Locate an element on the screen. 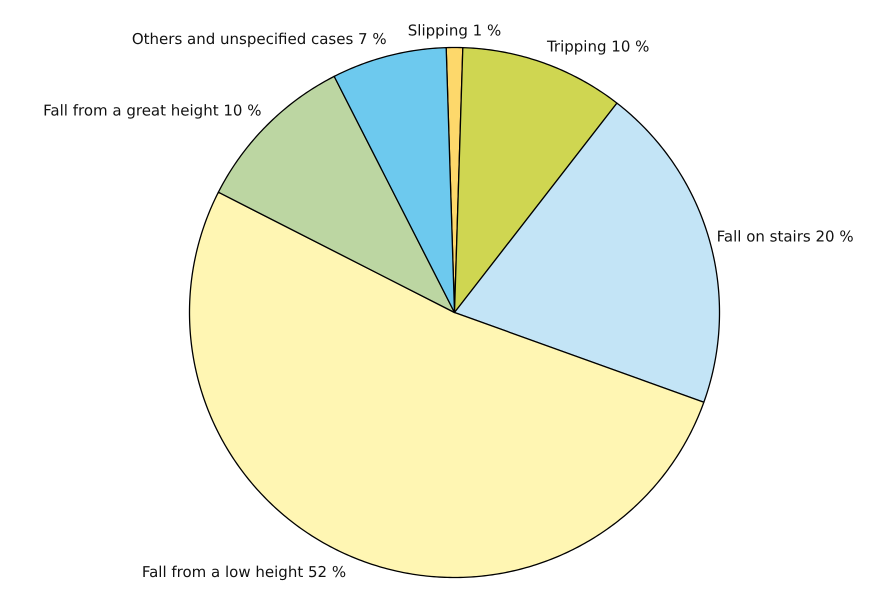 This screenshot has height=597, width=882. slice-label: Fall from a low height 52 % is located at coordinates (244, 572).